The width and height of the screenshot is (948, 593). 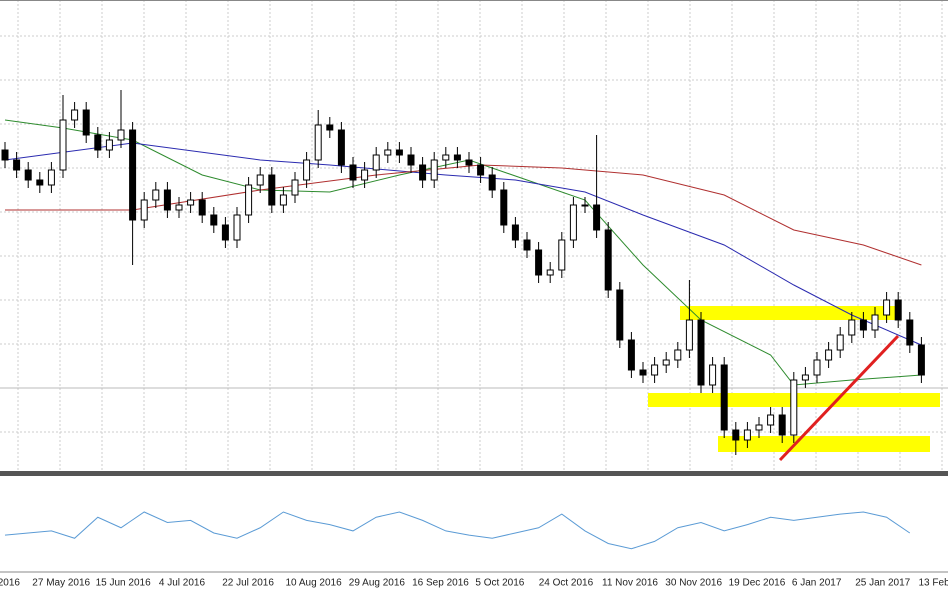 I want to click on x-tick-label: 15 Jun 2016, so click(x=123, y=583).